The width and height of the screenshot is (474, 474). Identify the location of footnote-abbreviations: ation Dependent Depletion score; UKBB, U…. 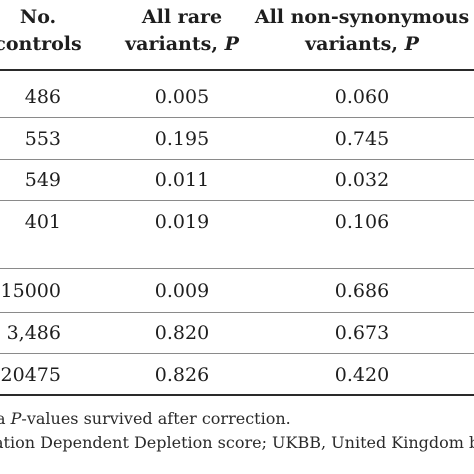
(237, 442).